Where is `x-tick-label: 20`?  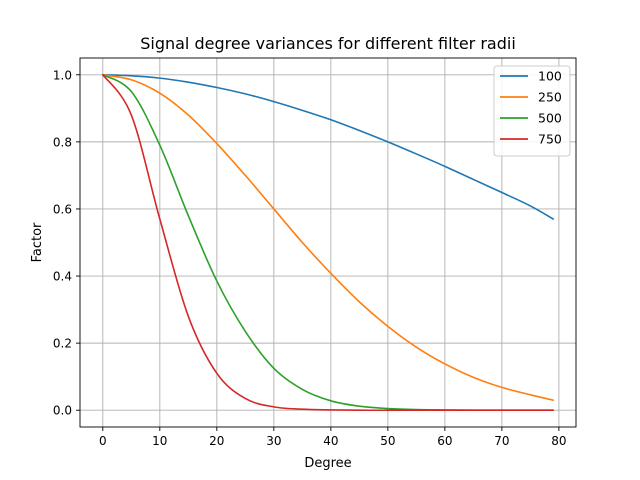
x-tick-label: 20 is located at coordinates (216, 441).